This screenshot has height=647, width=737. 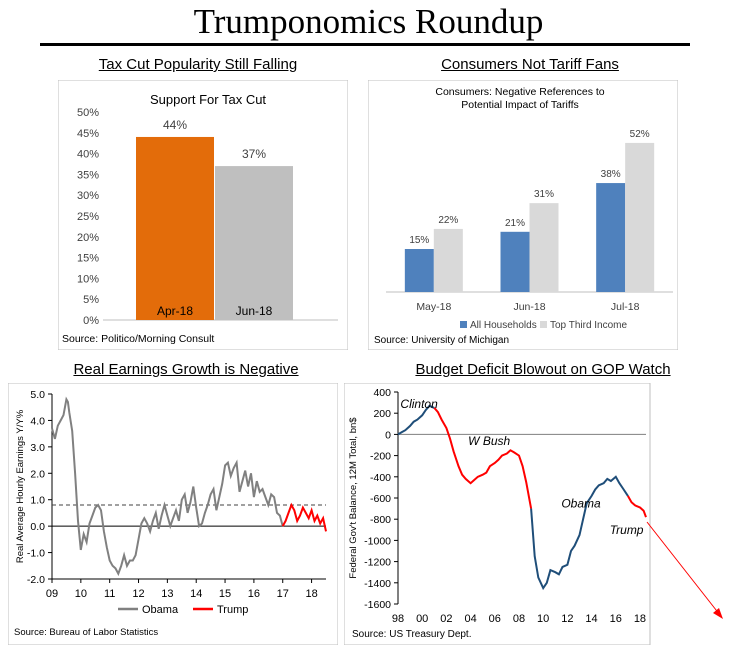 I want to click on x-tick-label: 13, so click(x=167, y=594).